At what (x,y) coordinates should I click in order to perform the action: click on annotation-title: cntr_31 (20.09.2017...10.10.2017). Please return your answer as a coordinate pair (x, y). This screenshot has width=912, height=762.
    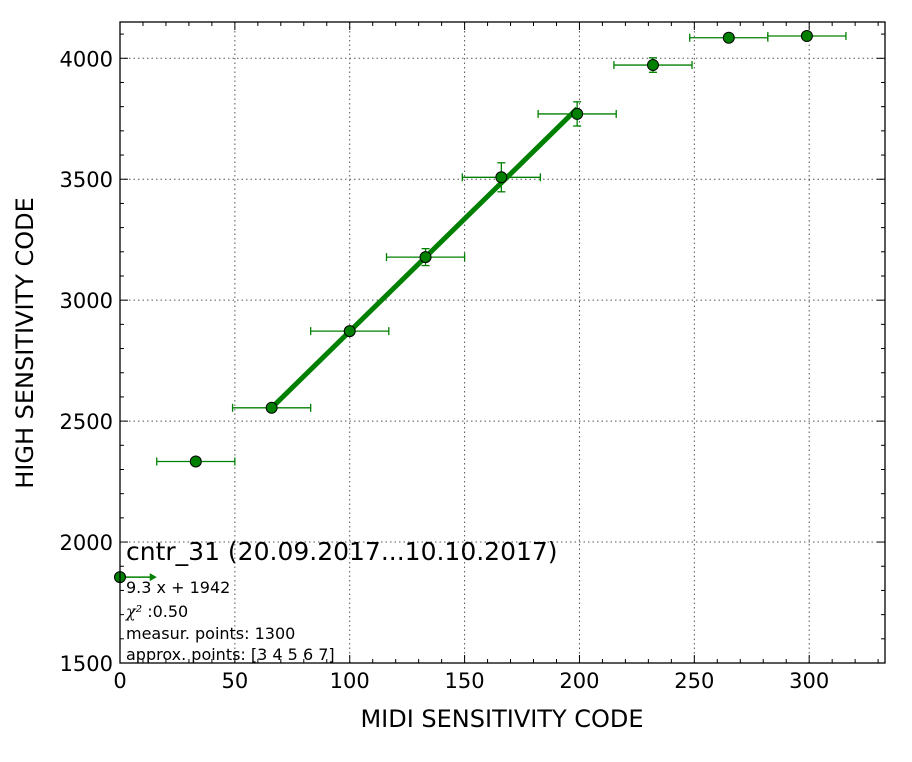
    Looking at the image, I should click on (342, 551).